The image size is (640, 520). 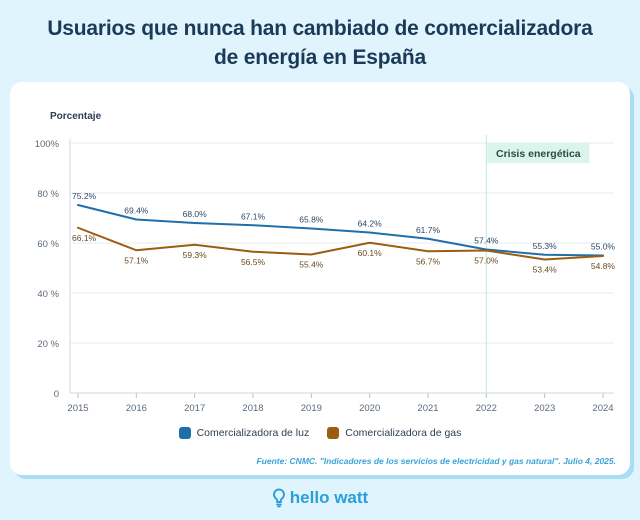 I want to click on x-tick-label: 2017, so click(x=194, y=408).